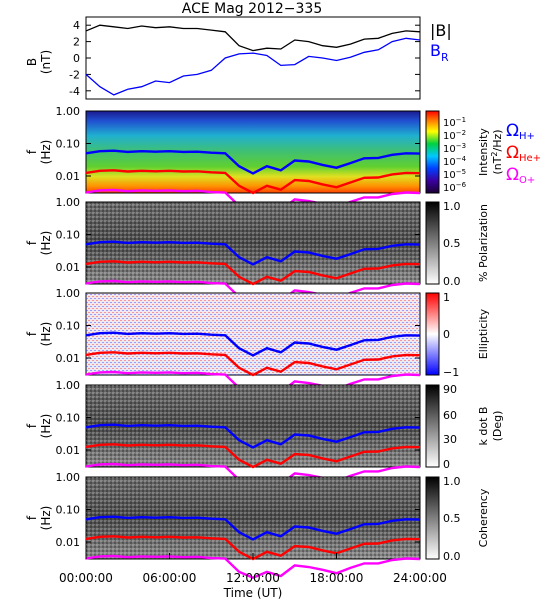  Describe the element at coordinates (451, 372) in the screenshot. I see `ell-tick-bot: −1` at that location.